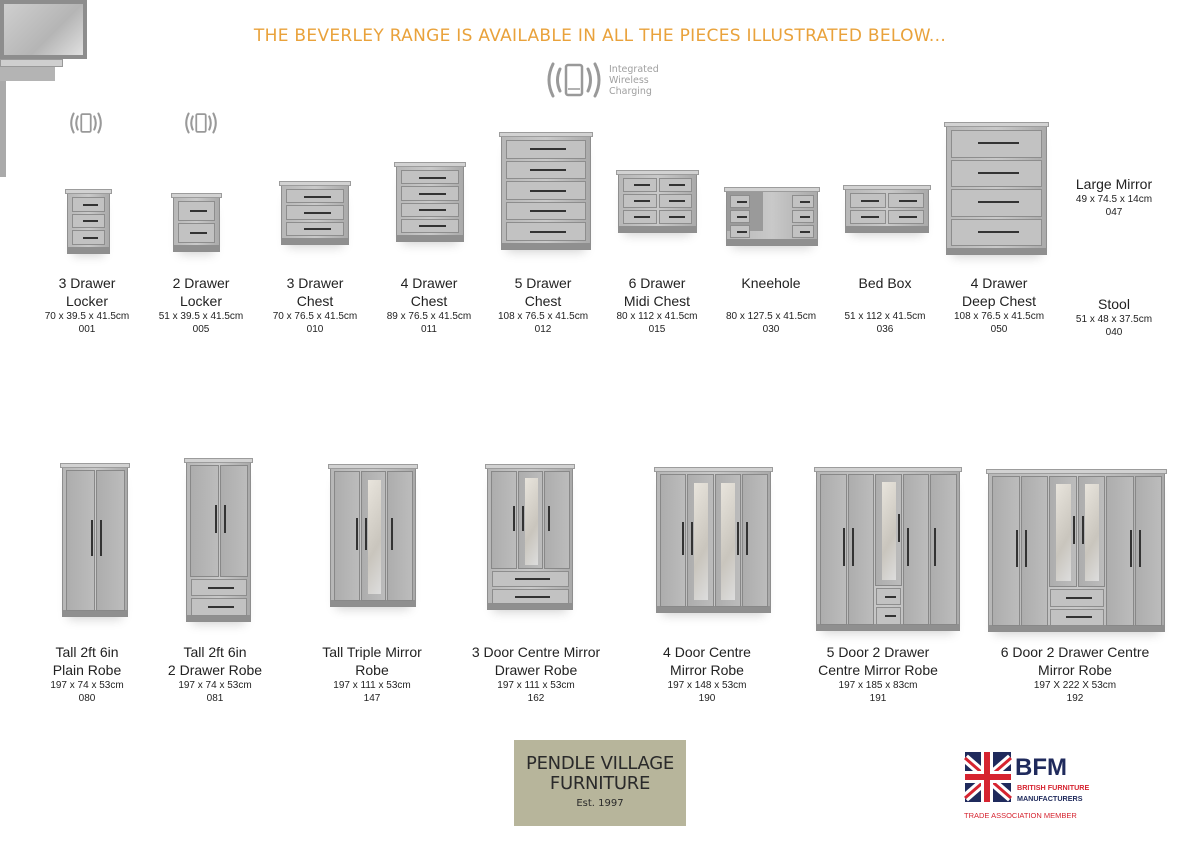 The width and height of the screenshot is (1200, 849). Describe the element at coordinates (373, 535) in the screenshot. I see `triple-mirror-robe-image` at that location.